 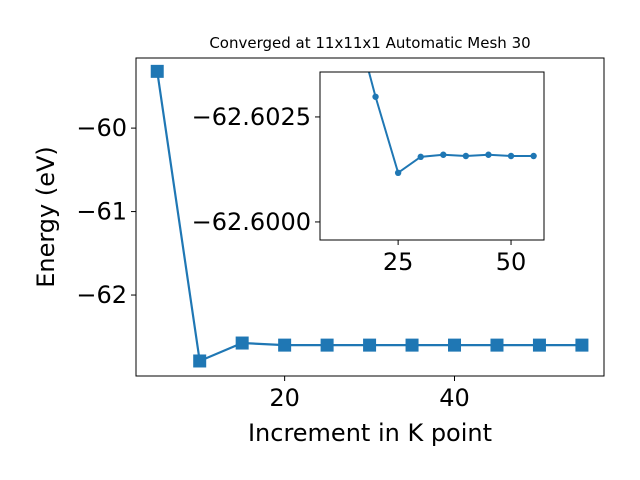 I want to click on plot-clip, so click(x=452, y=124).